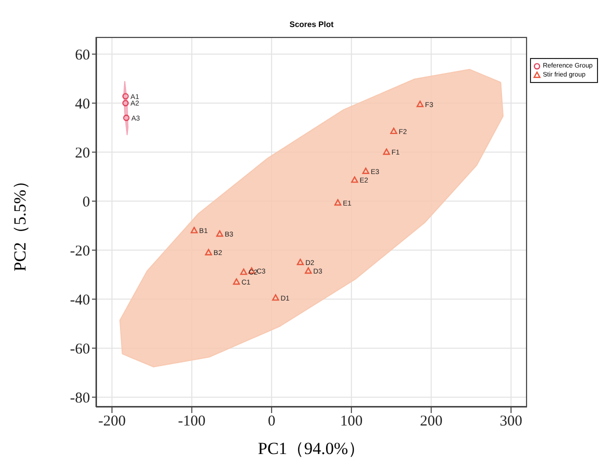 The height and width of the screenshot is (462, 601). Describe the element at coordinates (431, 422) in the screenshot. I see `x-tick-label: 200` at that location.